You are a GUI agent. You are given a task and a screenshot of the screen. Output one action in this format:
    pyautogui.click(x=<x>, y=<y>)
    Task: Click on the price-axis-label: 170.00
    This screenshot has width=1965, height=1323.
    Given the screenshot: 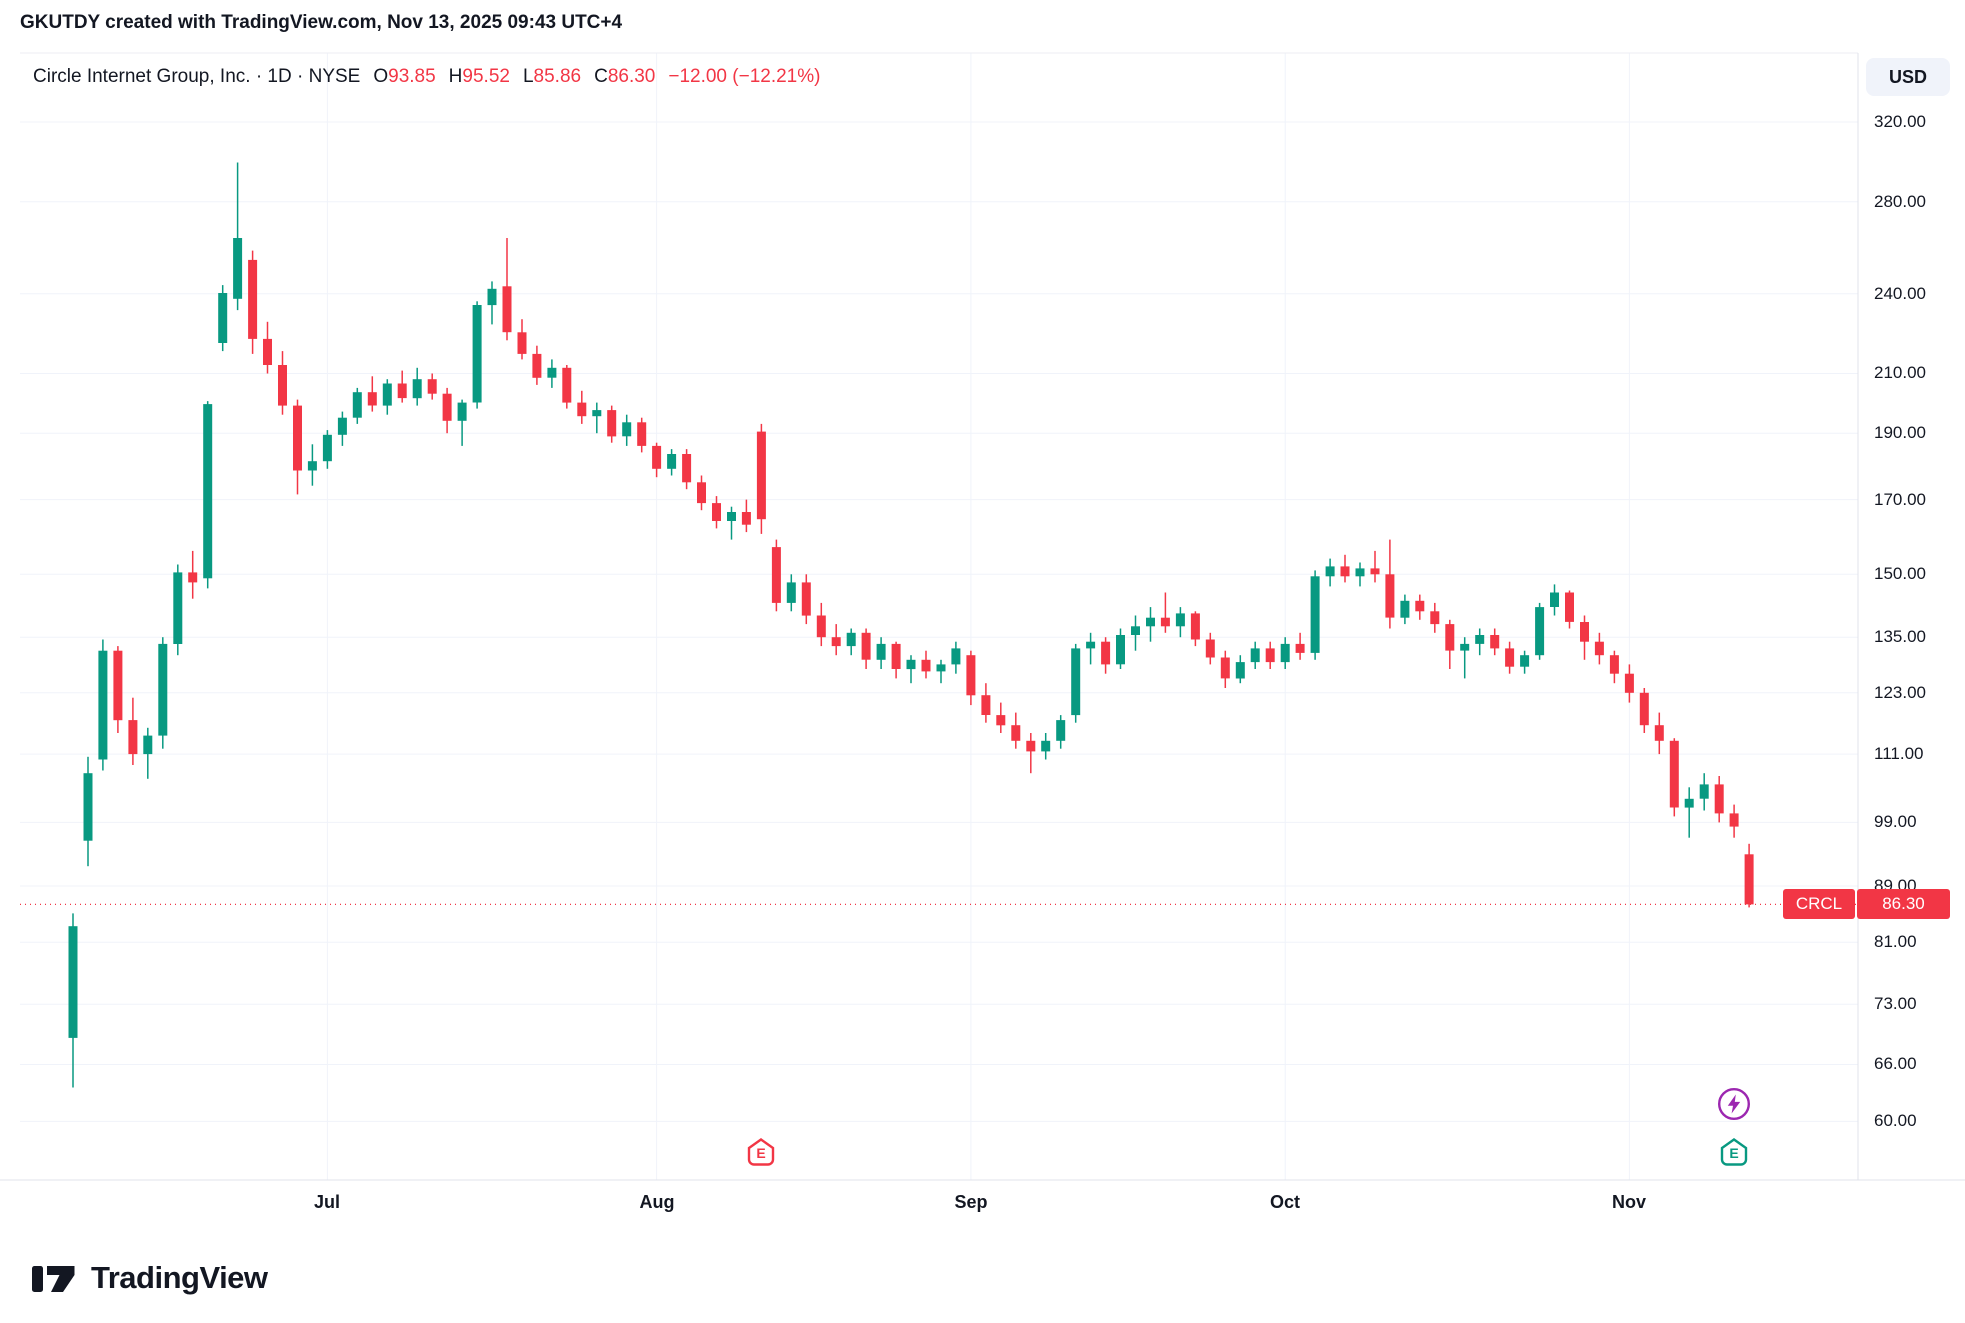 What is the action you would take?
    pyautogui.click(x=1900, y=499)
    